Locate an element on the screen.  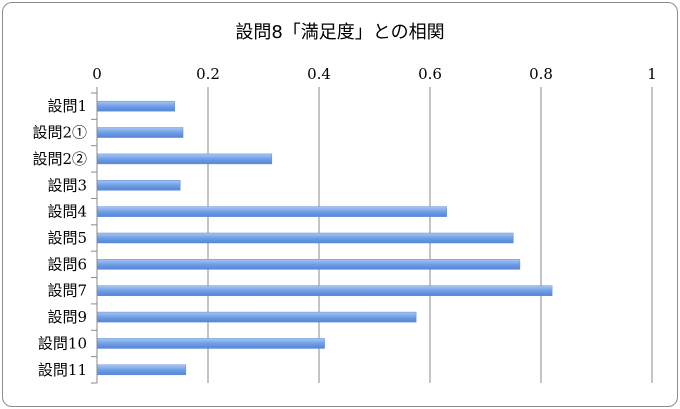
x-tick-label: 0.2 is located at coordinates (208, 74).